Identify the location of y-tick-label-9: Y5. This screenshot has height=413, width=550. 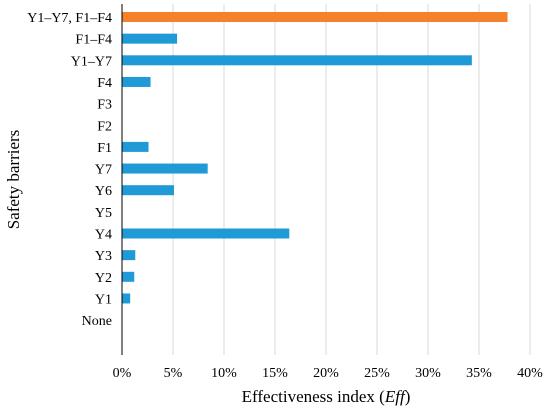
(103, 213).